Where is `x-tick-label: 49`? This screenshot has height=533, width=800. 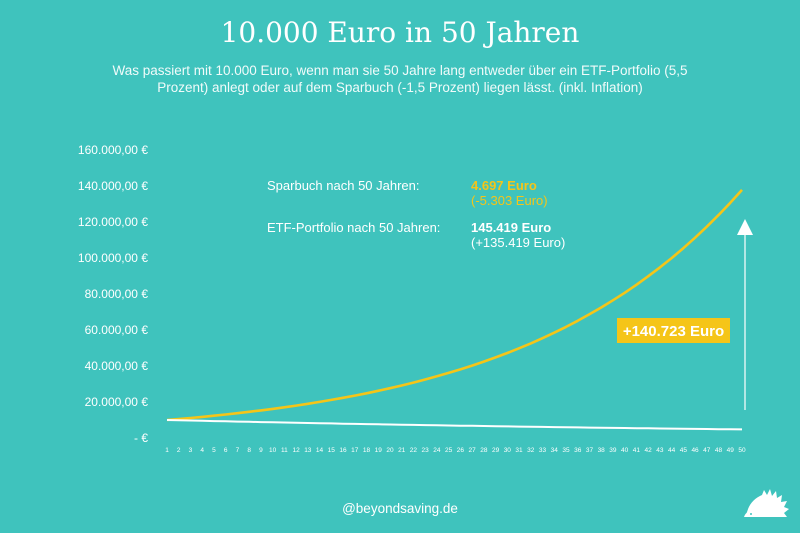
x-tick-label: 49 is located at coordinates (731, 450).